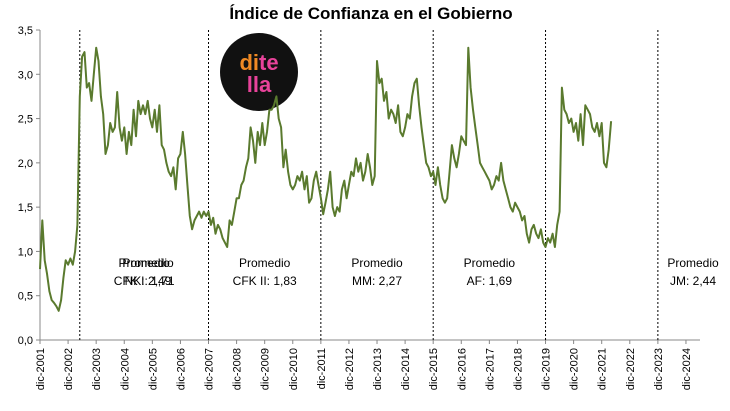  Describe the element at coordinates (259, 84) in the screenshot. I see `svg-text: lla` at that location.